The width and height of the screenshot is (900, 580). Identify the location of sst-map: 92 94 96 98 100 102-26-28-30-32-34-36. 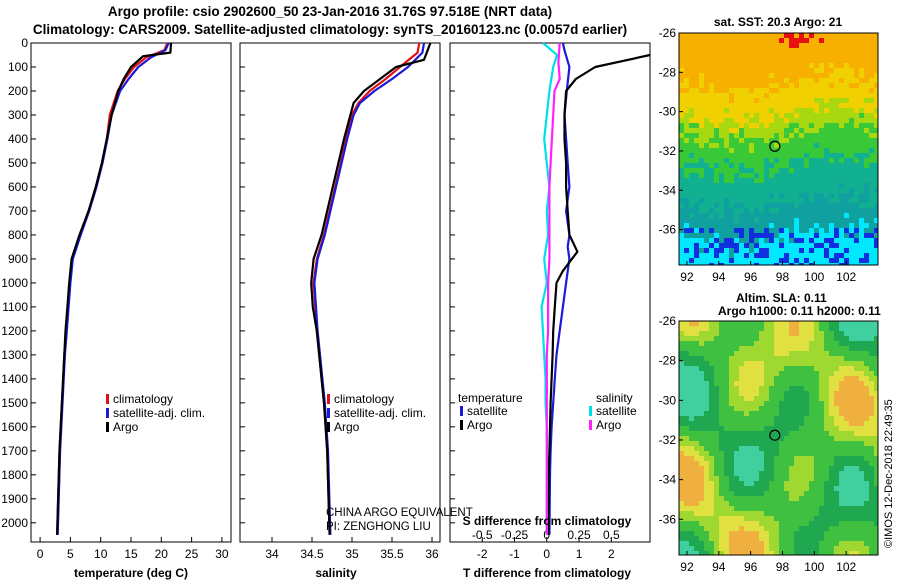
(769, 155).